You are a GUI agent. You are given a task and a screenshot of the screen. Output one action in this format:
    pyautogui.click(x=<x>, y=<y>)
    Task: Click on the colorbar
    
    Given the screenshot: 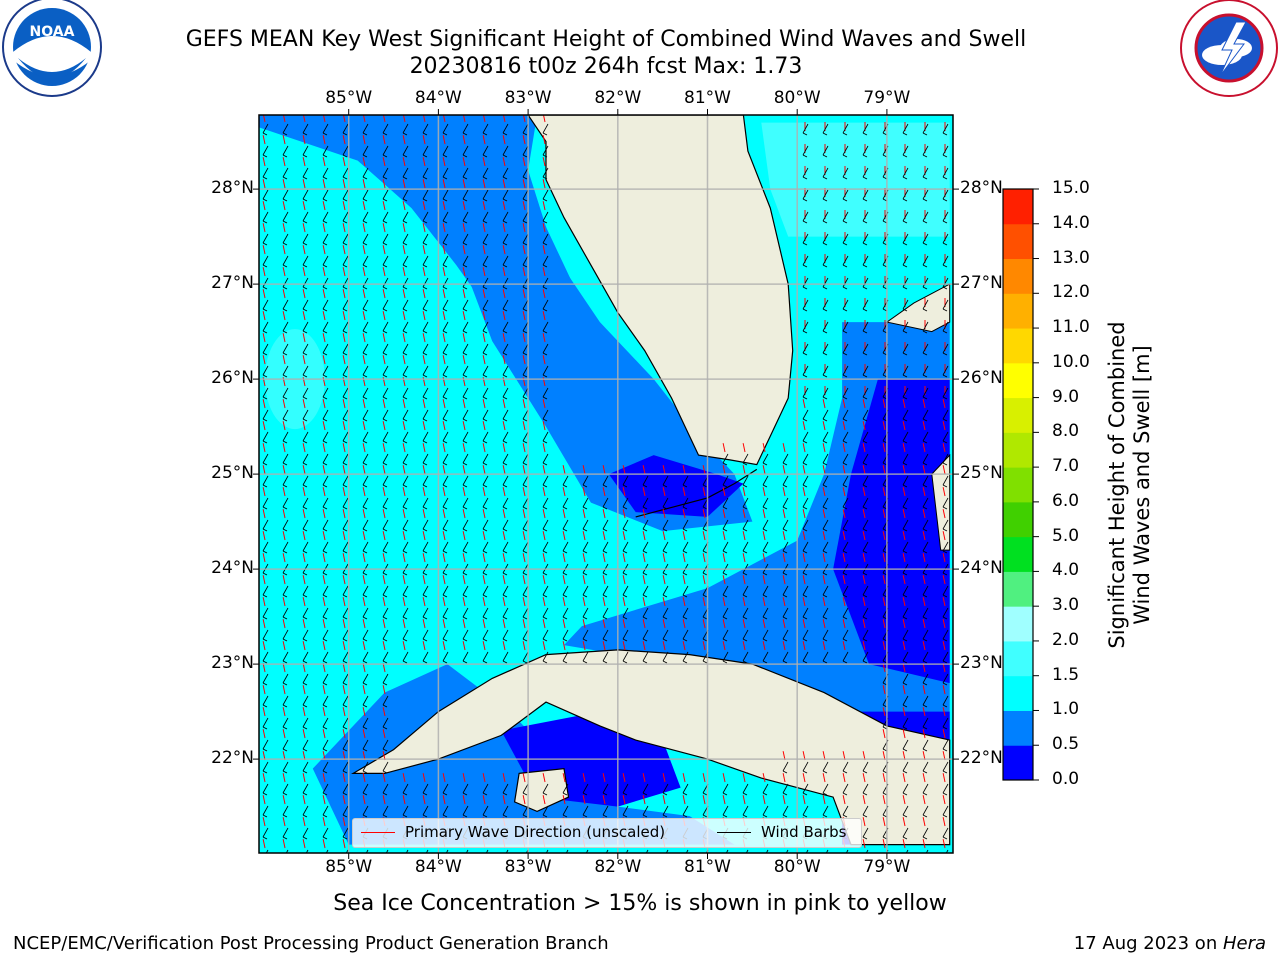 What is the action you would take?
    pyautogui.click(x=1020, y=484)
    